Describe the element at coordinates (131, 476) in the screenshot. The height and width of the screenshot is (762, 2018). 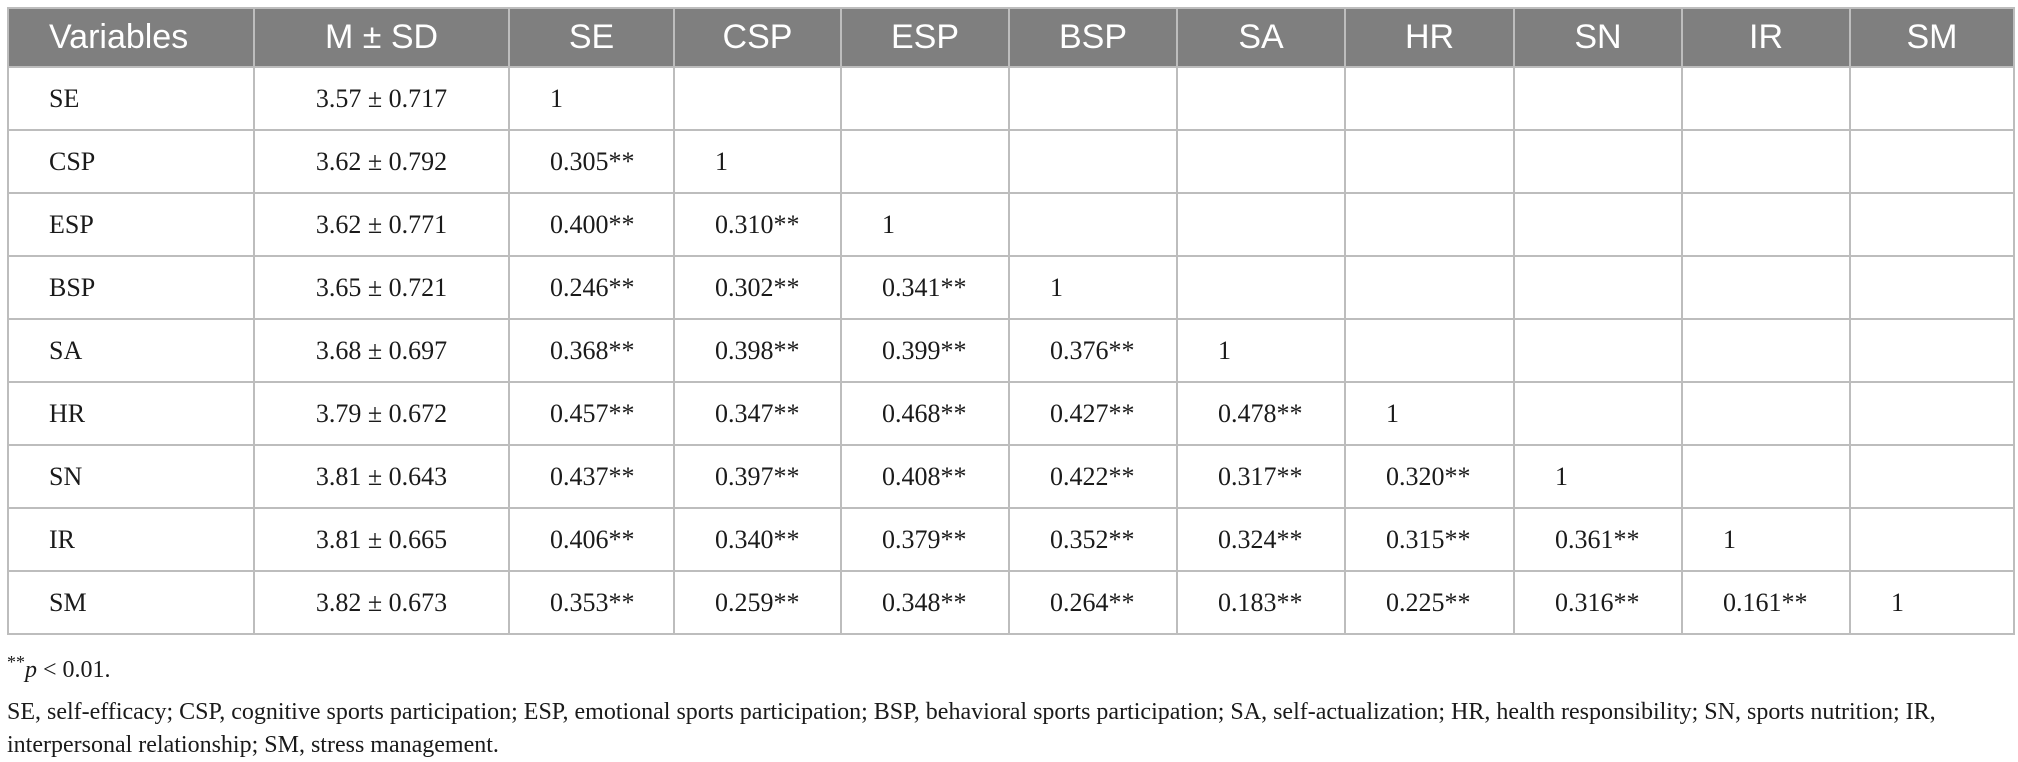
I see `variable-cell: SN` at that location.